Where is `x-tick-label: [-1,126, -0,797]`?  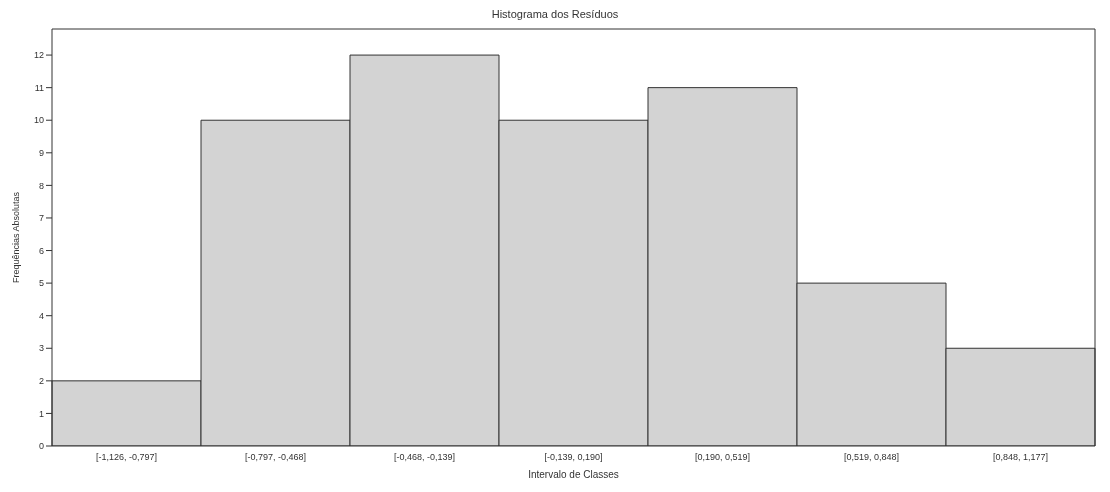 x-tick-label: [-1,126, -0,797] is located at coordinates (126, 457).